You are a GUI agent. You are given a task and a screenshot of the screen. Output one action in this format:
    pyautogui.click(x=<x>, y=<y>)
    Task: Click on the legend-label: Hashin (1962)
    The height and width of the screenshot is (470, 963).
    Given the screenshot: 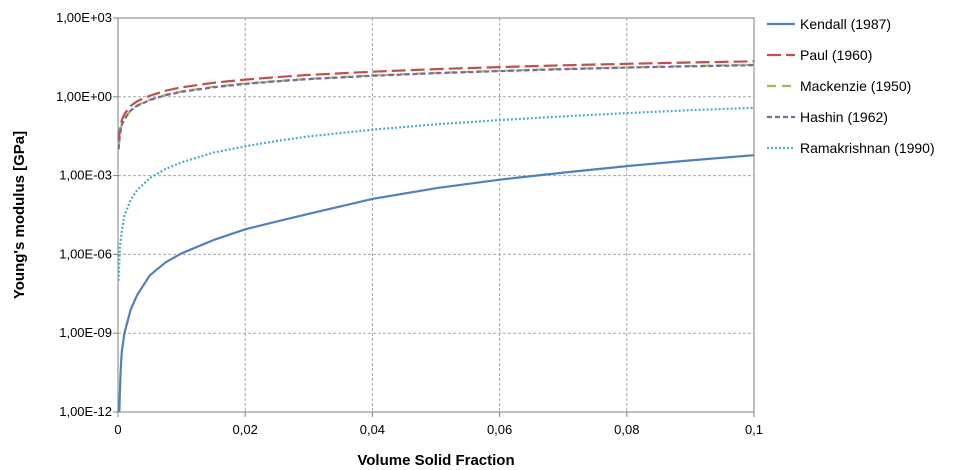 What is the action you would take?
    pyautogui.click(x=844, y=117)
    